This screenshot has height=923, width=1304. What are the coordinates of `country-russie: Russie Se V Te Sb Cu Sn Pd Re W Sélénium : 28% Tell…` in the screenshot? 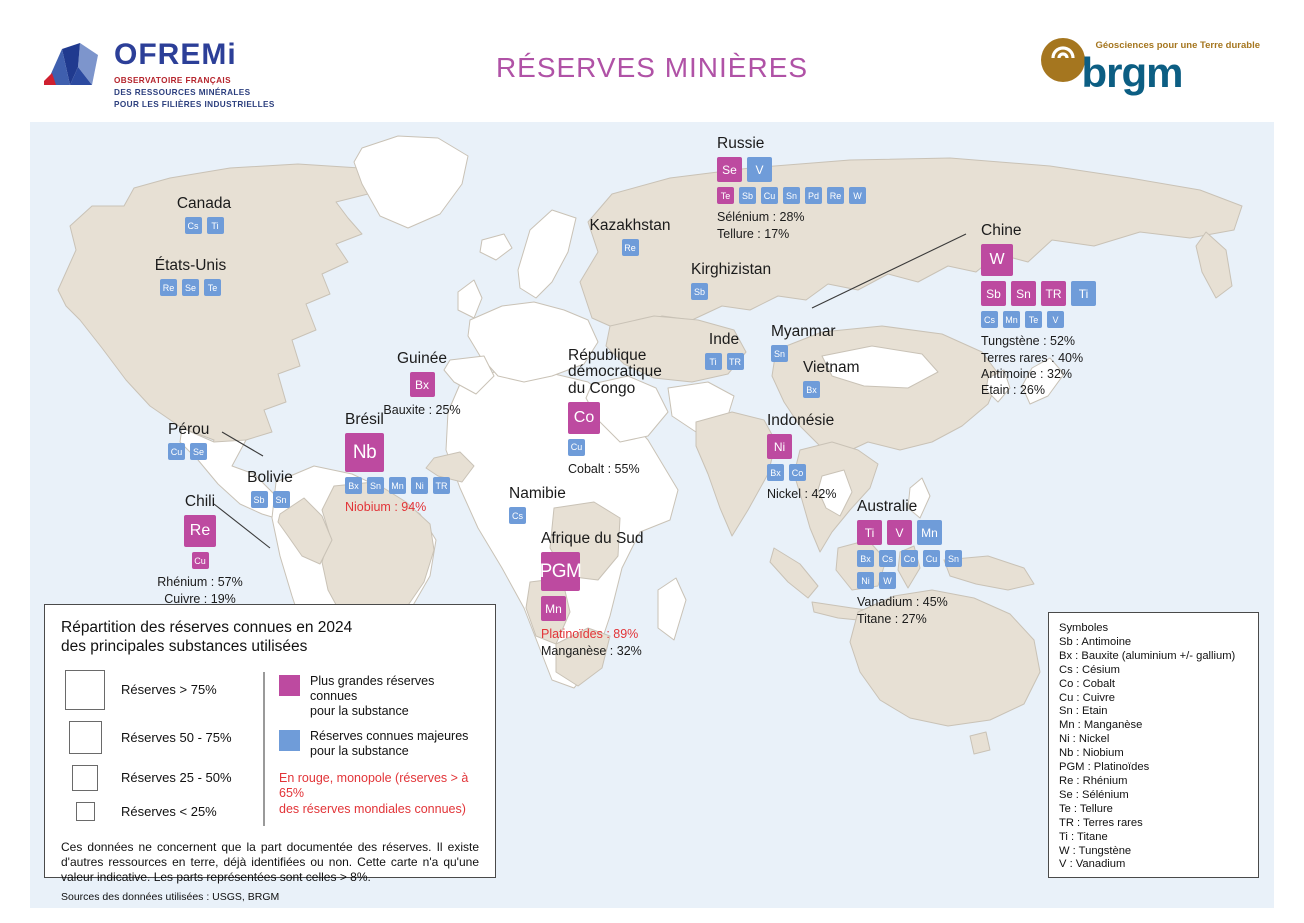 It's located at (791, 188).